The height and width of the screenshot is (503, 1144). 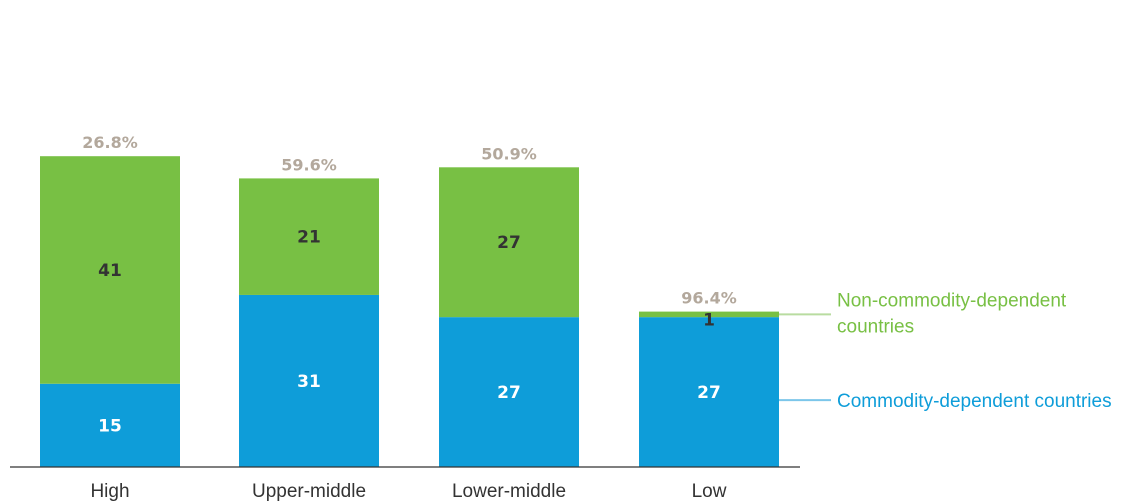 I want to click on category-label: Lower-middle, so click(x=509, y=491).